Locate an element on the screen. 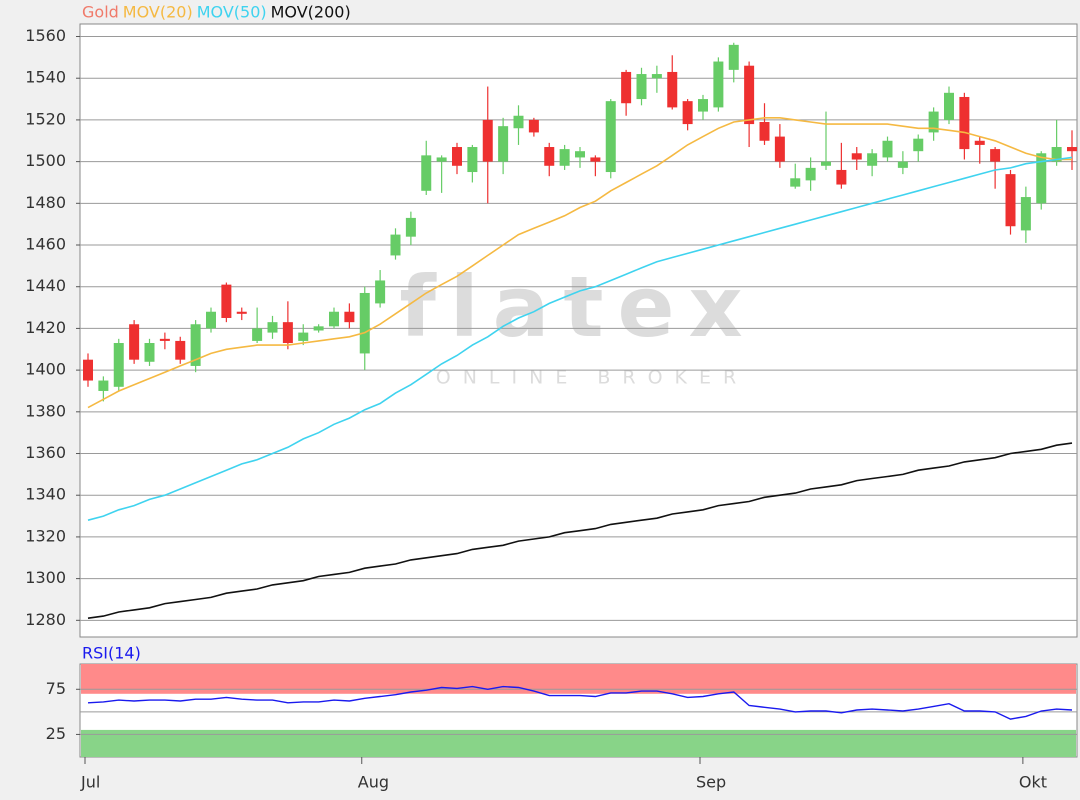  y-tick-label: 1480 is located at coordinates (45, 202).